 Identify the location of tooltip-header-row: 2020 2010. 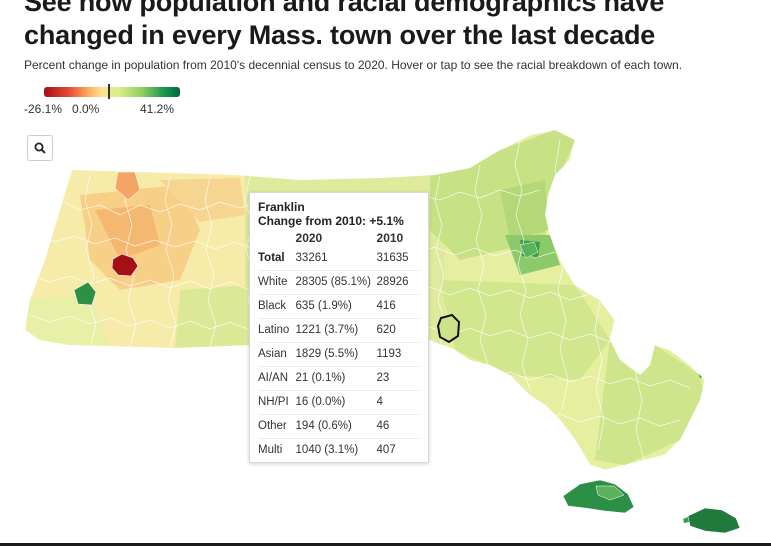
(339, 239).